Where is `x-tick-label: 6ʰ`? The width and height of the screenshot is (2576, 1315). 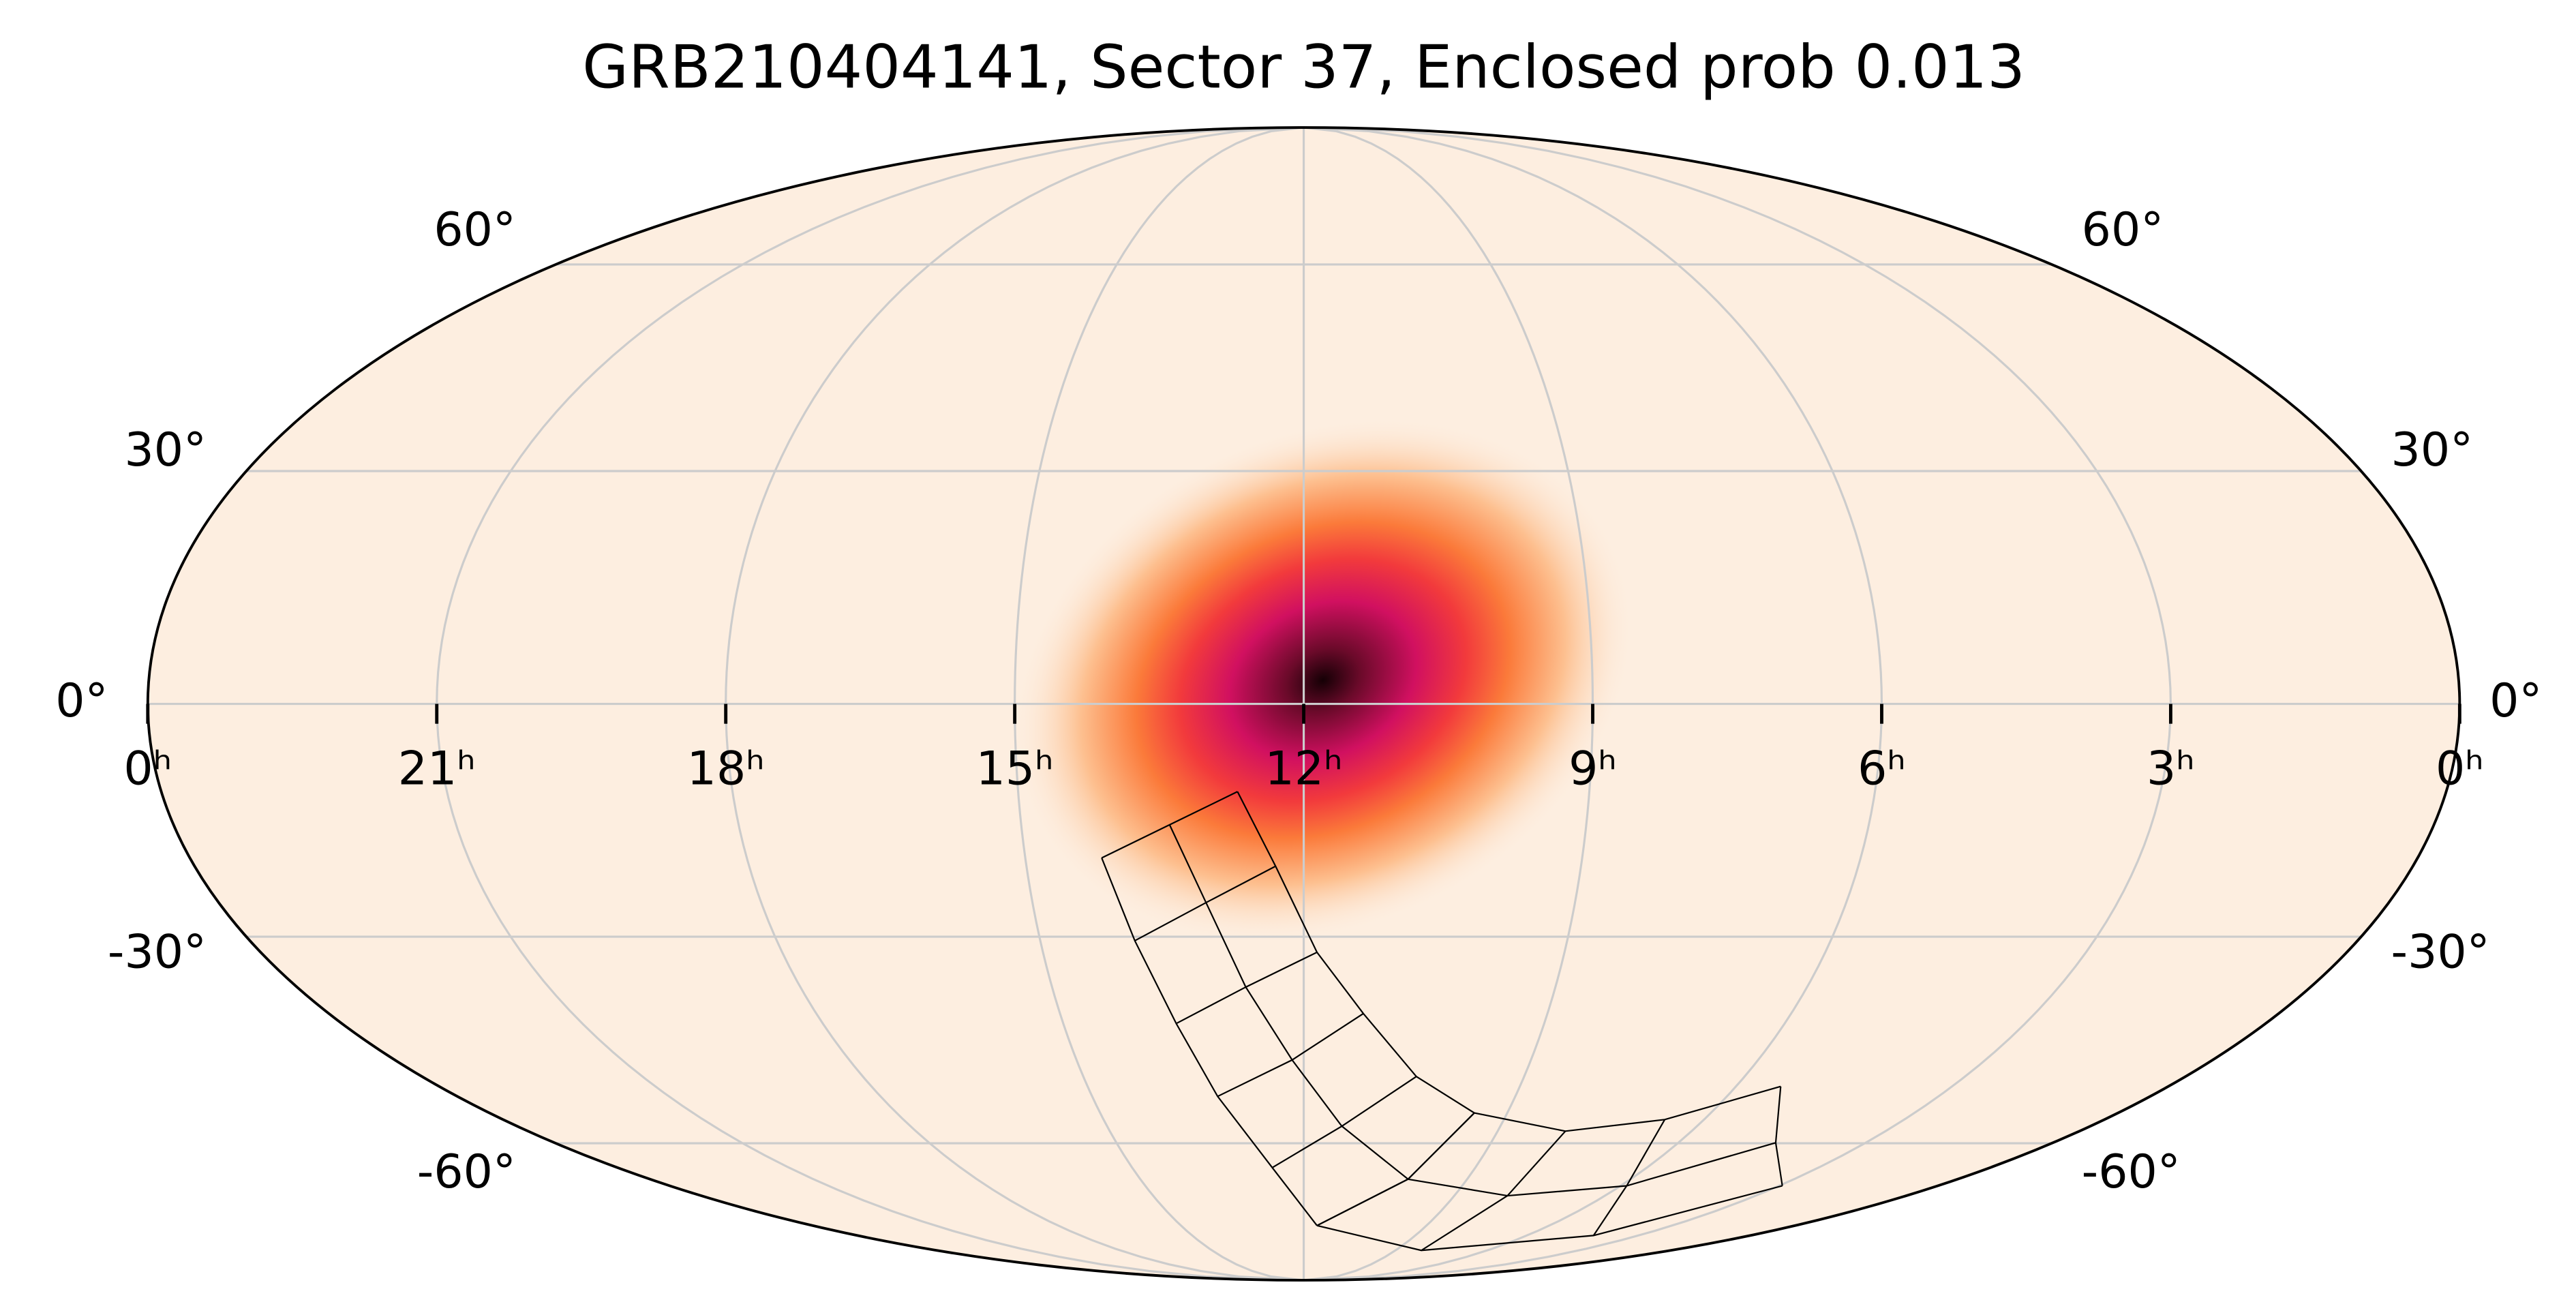 x-tick-label: 6ʰ is located at coordinates (1882, 769).